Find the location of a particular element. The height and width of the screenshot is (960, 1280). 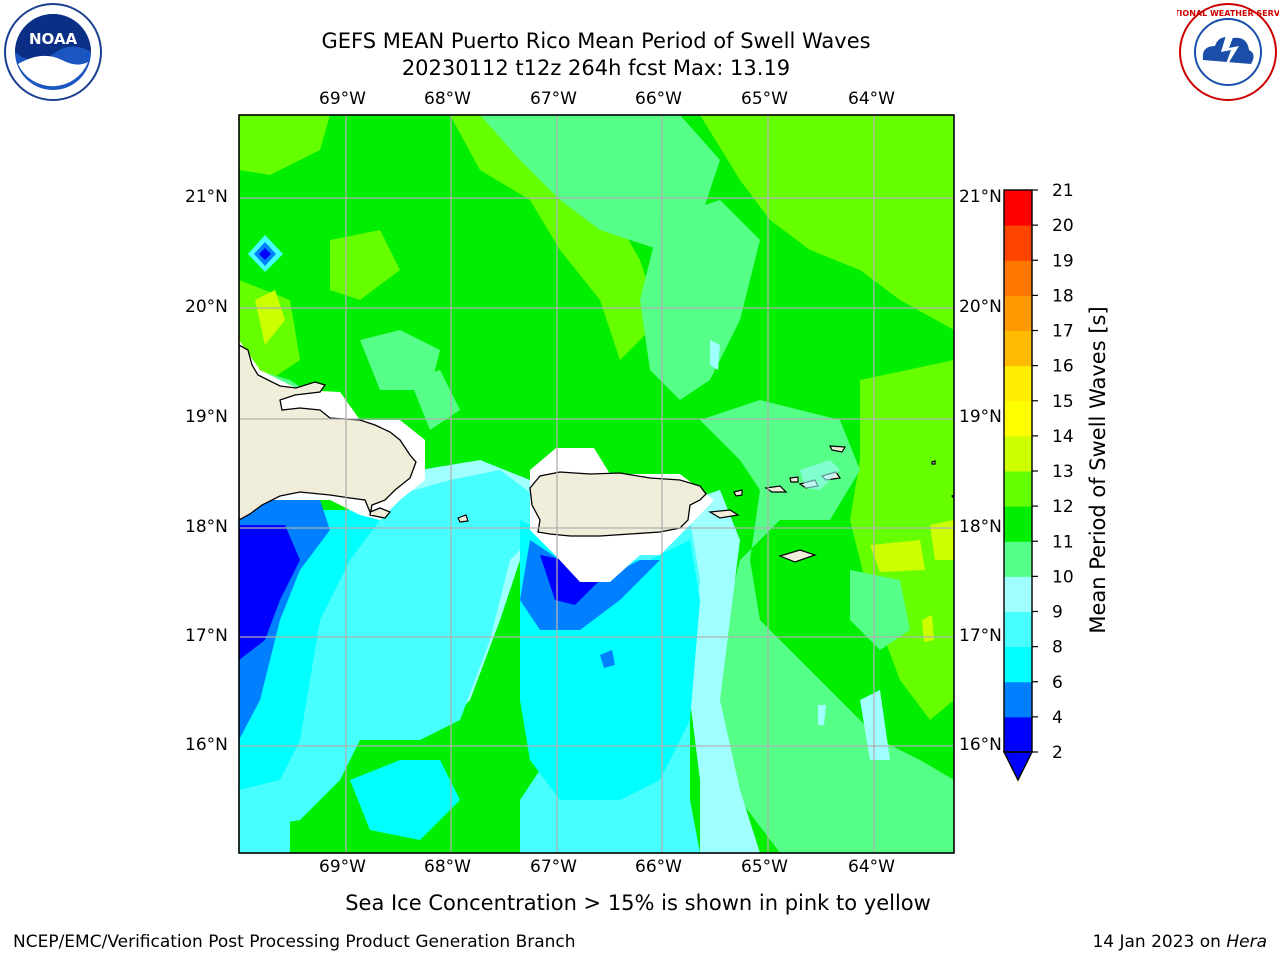

colorbar-tick-label: 15 is located at coordinates (1063, 402).